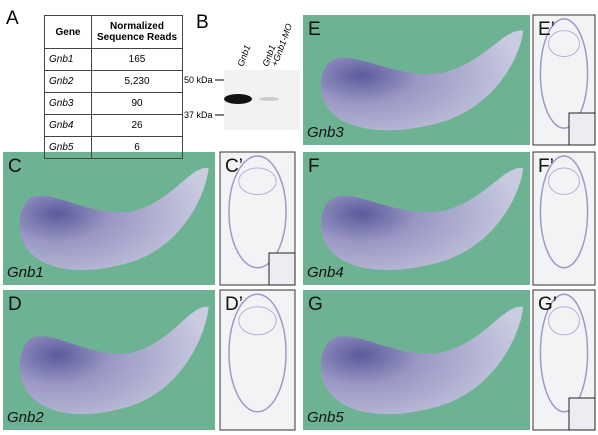  I want to click on panel-label: F’, so click(546, 166).